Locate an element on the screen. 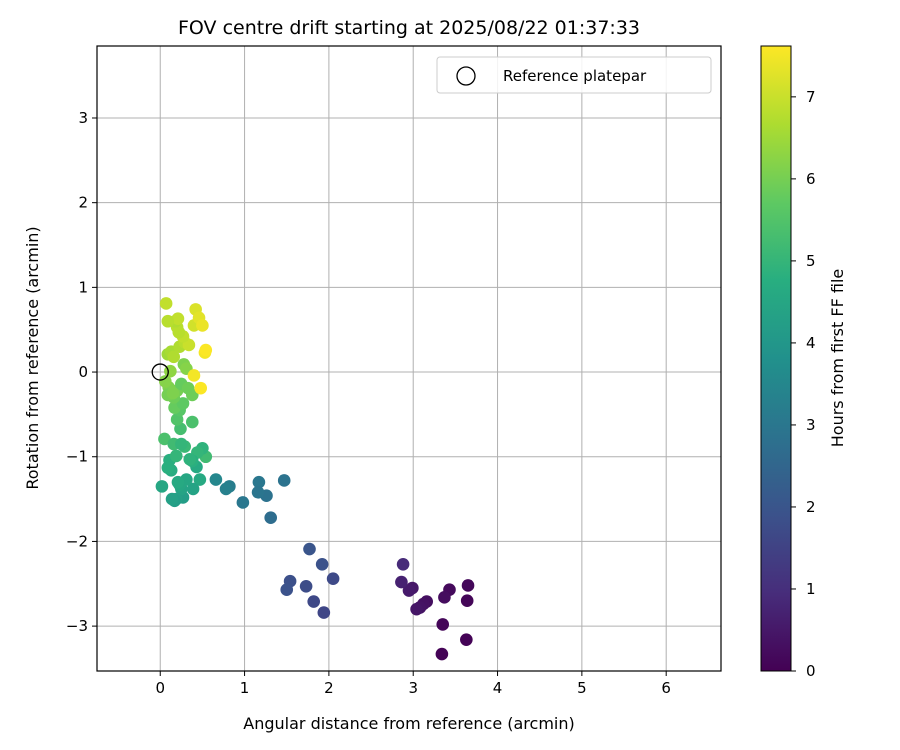 The image size is (900, 750). y-axis-ticks: −3 −2 −1 0 1 2 3 is located at coordinates (81, 372).